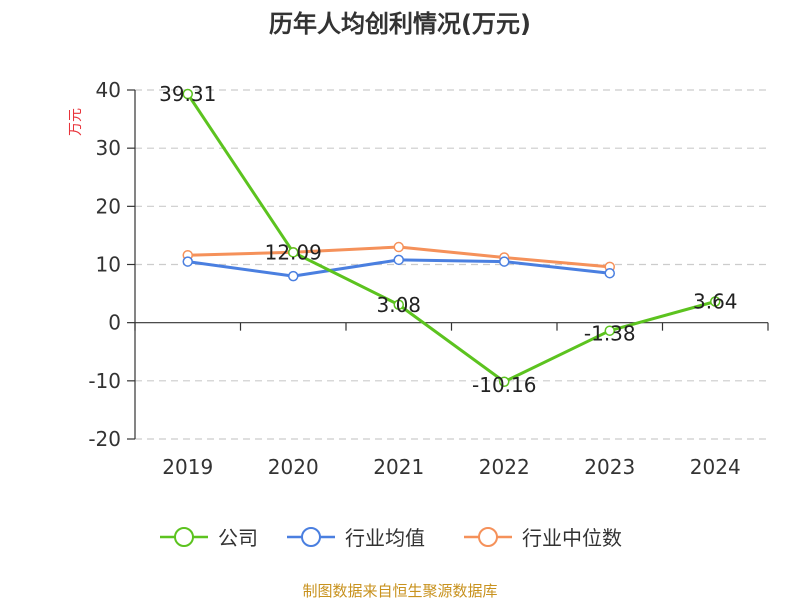 Image resolution: width=800 pixels, height=600 pixels. What do you see at coordinates (400, 24) in the screenshot?
I see `chart-title: 历年人均创利情况(万元)` at bounding box center [400, 24].